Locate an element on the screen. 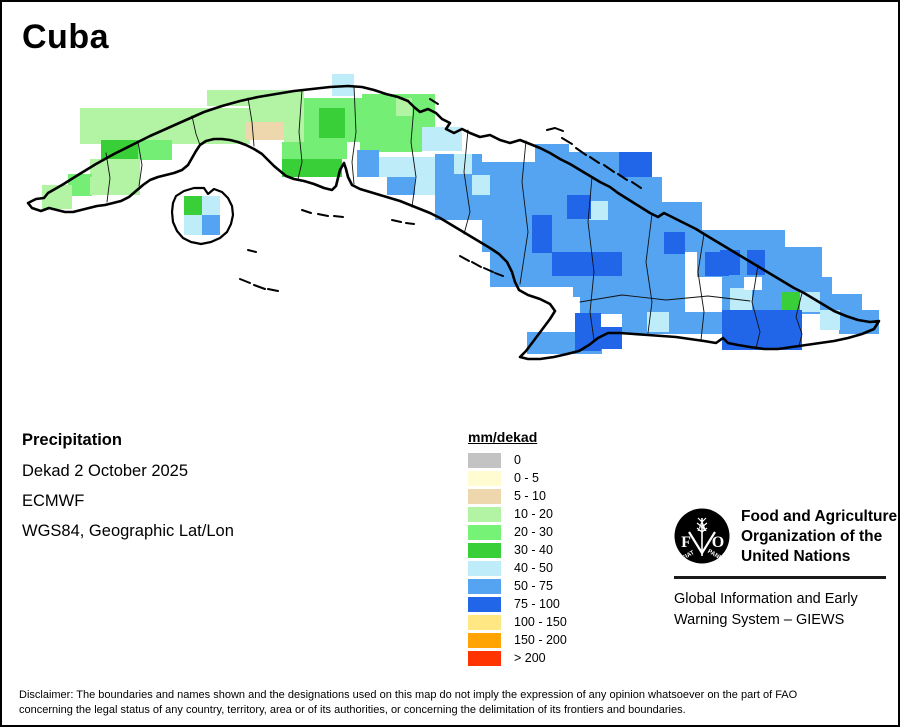 Image resolution: width=900 pixels, height=727 pixels. page-title: Cuba is located at coordinates (65, 37).